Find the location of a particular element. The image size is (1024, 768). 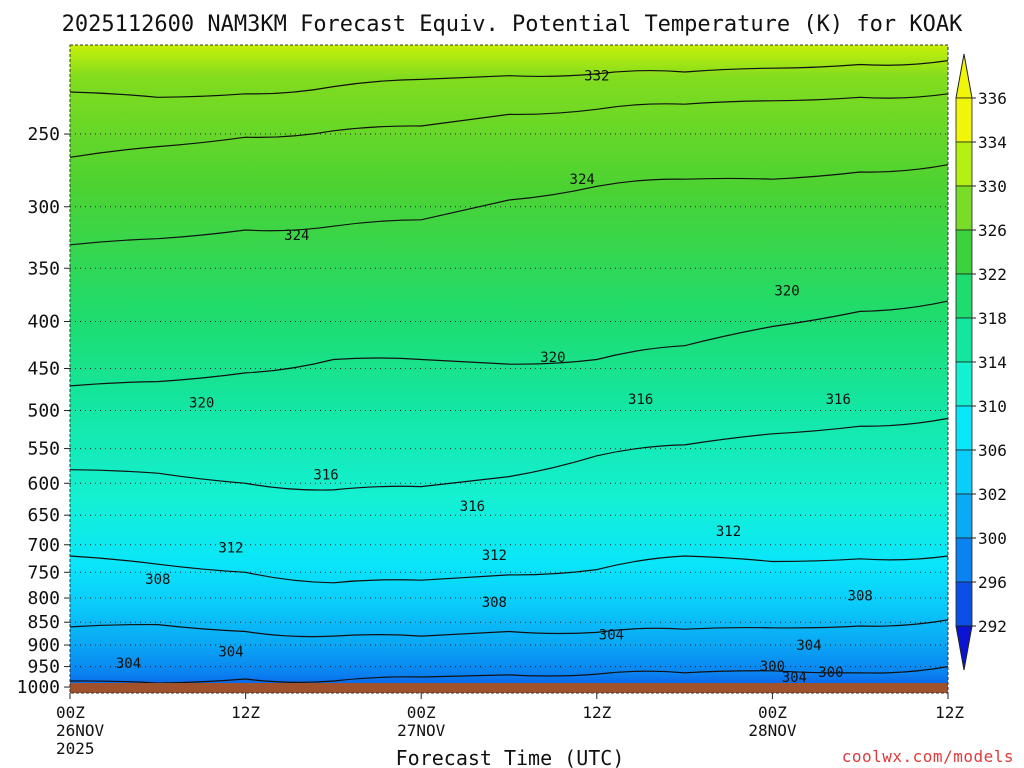

colorbar-label-314: 314 is located at coordinates (992, 362).